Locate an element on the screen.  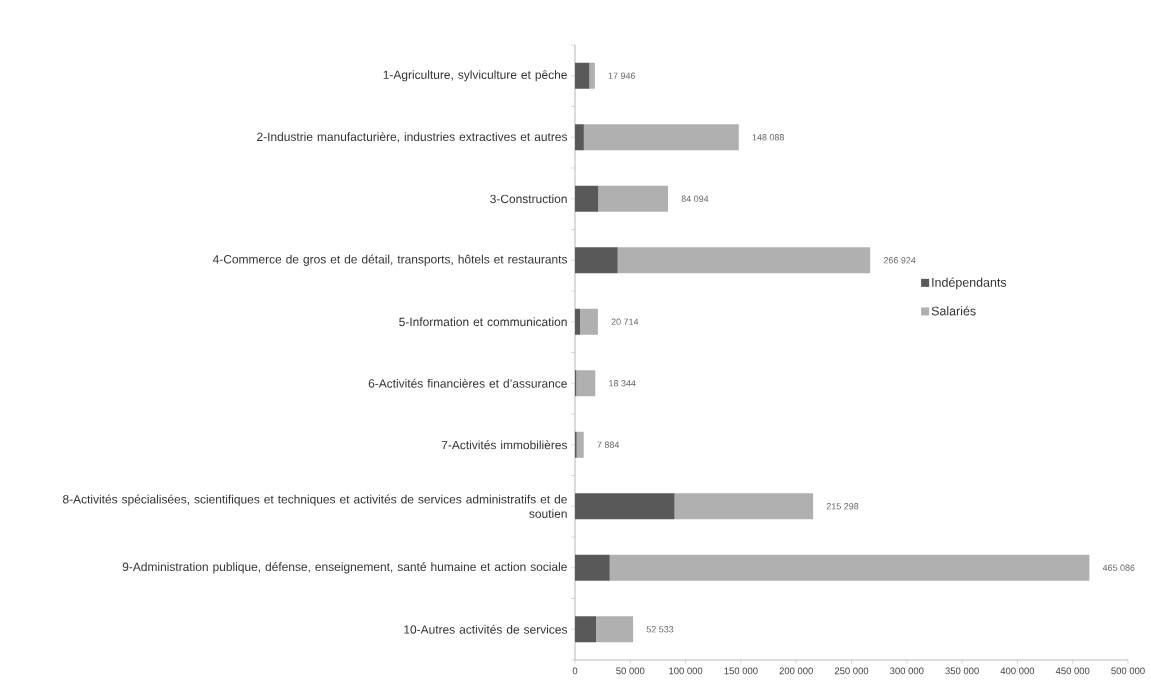
x-tick-label: 300 000 is located at coordinates (907, 671).